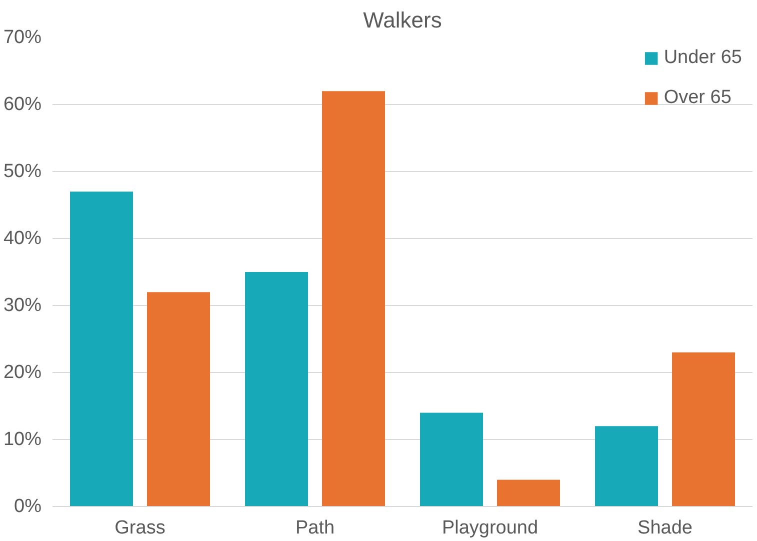  What do you see at coordinates (703, 58) in the screenshot?
I see `legend-label: Under 65` at bounding box center [703, 58].